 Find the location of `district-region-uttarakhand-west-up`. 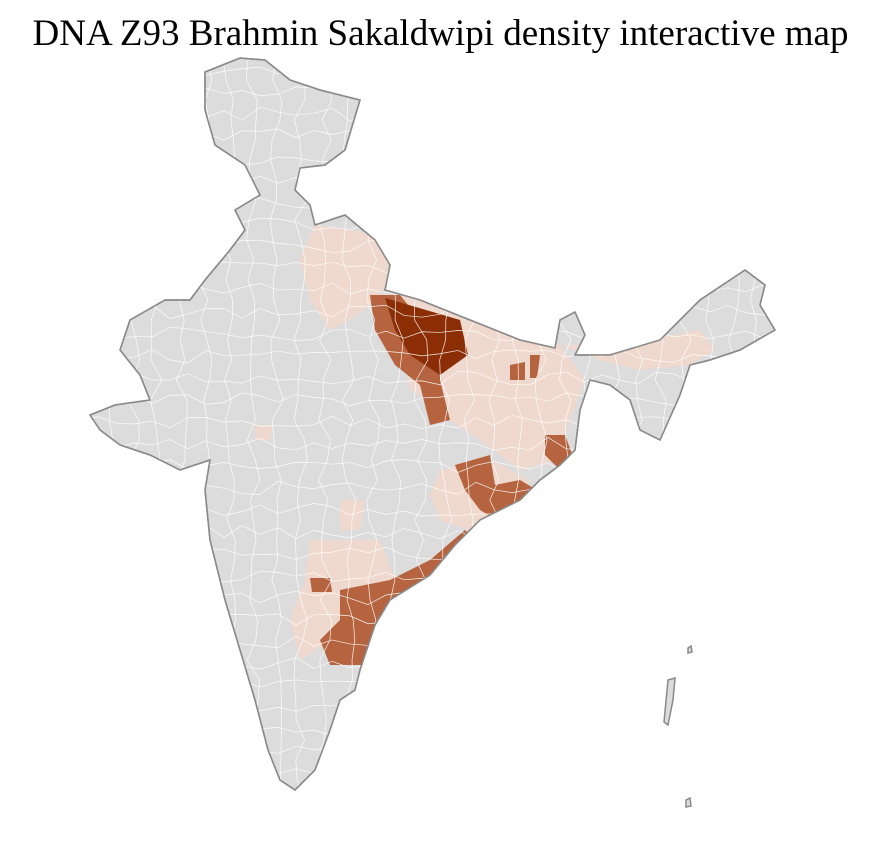

district-region-uttarakhand-west-up is located at coordinates (345, 277).